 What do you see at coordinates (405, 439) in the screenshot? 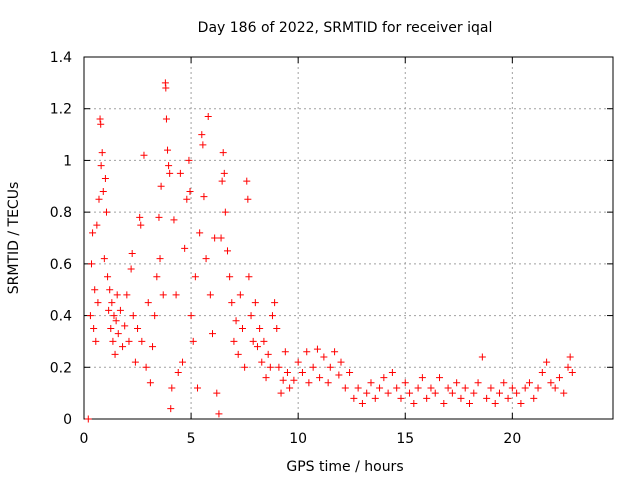
I see `x-tick-label: 15` at bounding box center [405, 439].